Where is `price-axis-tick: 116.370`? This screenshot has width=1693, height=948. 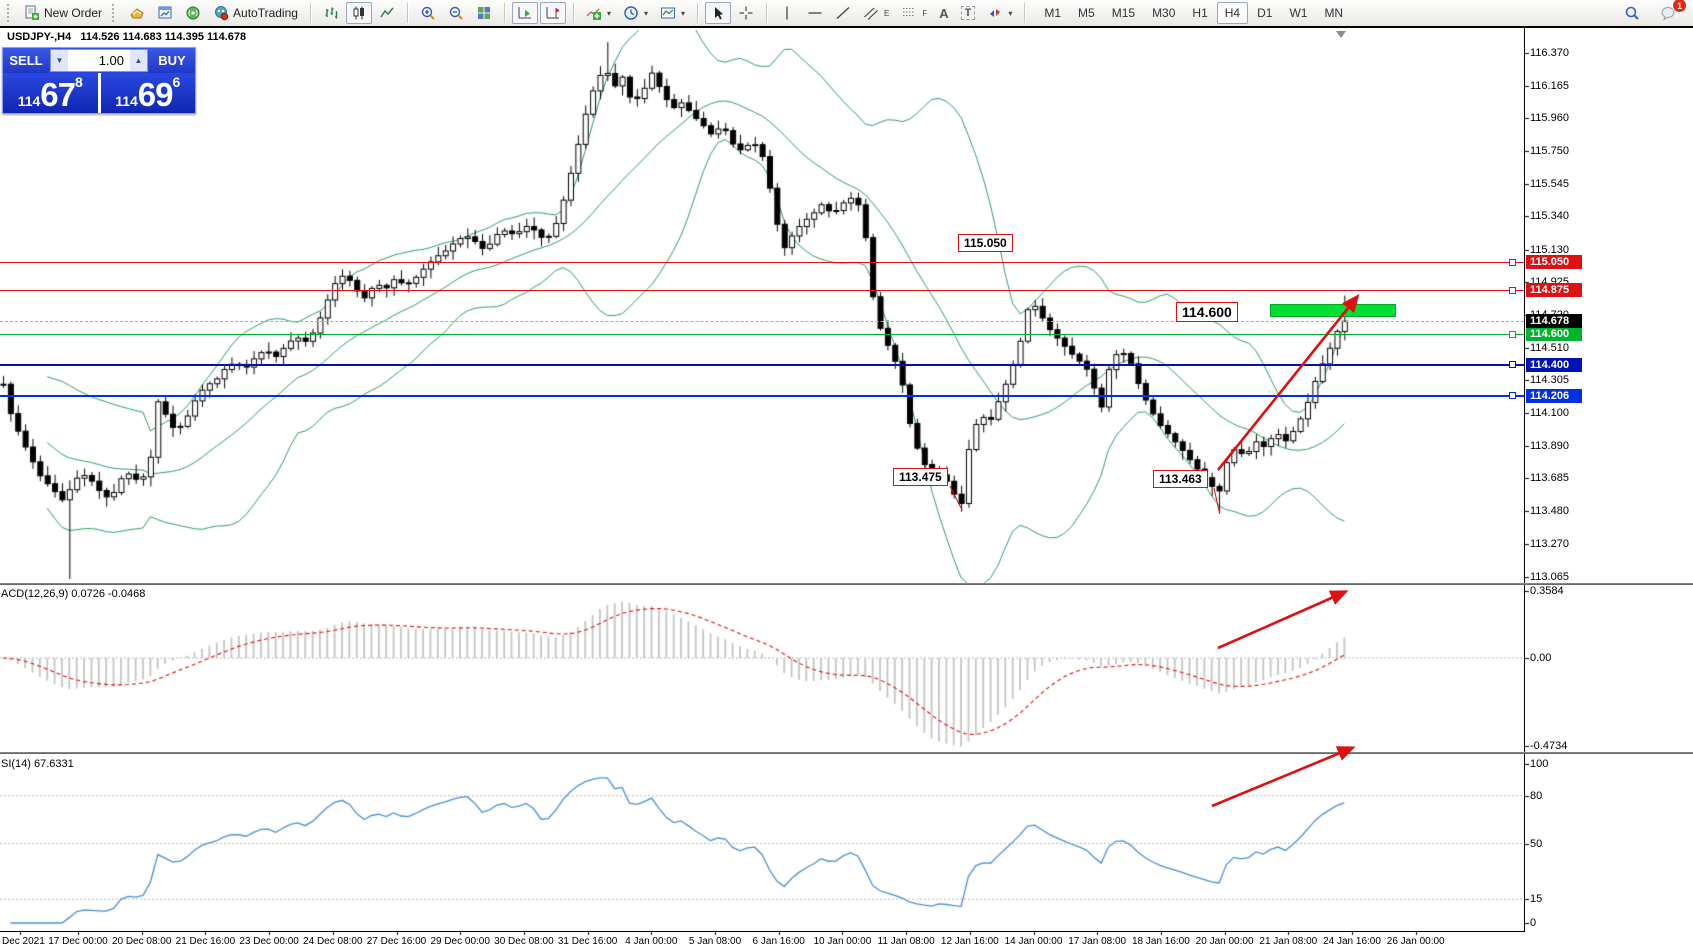
price-axis-tick: 116.370 is located at coordinates (1549, 53).